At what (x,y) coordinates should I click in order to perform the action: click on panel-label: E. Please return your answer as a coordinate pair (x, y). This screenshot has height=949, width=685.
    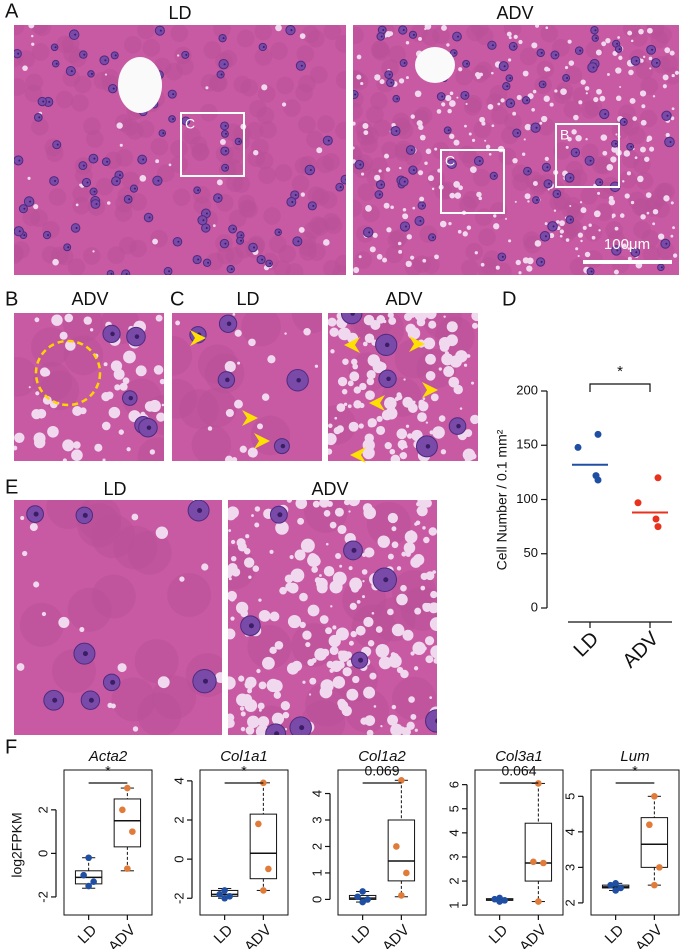
    Looking at the image, I should click on (11, 487).